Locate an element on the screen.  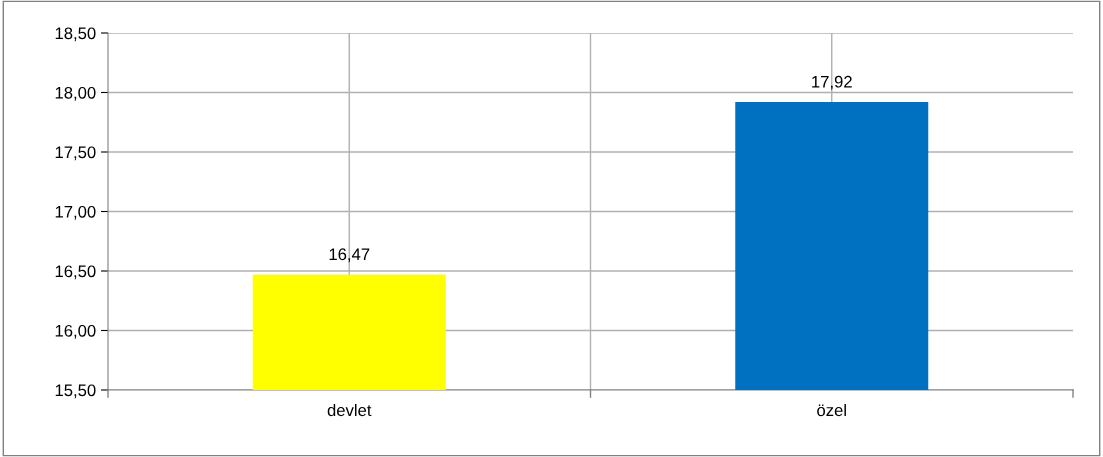
y-tick-label: 17,00 is located at coordinates (75, 212).